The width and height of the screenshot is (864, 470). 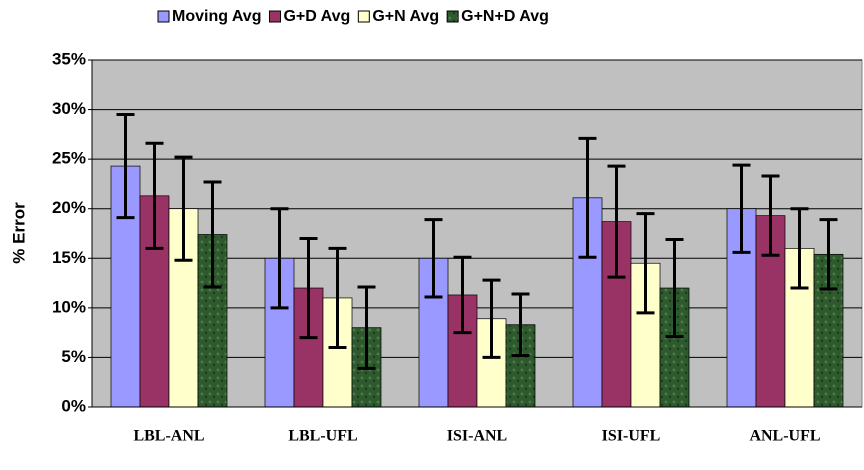 What do you see at coordinates (168, 436) in the screenshot?
I see `x-tick-label: LBL-ANL` at bounding box center [168, 436].